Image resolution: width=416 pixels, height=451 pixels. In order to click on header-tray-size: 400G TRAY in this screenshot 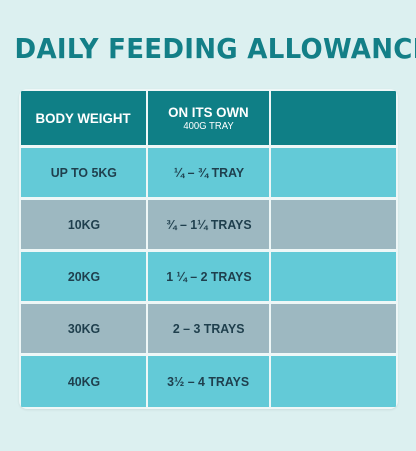, I will do `click(208, 126)`.